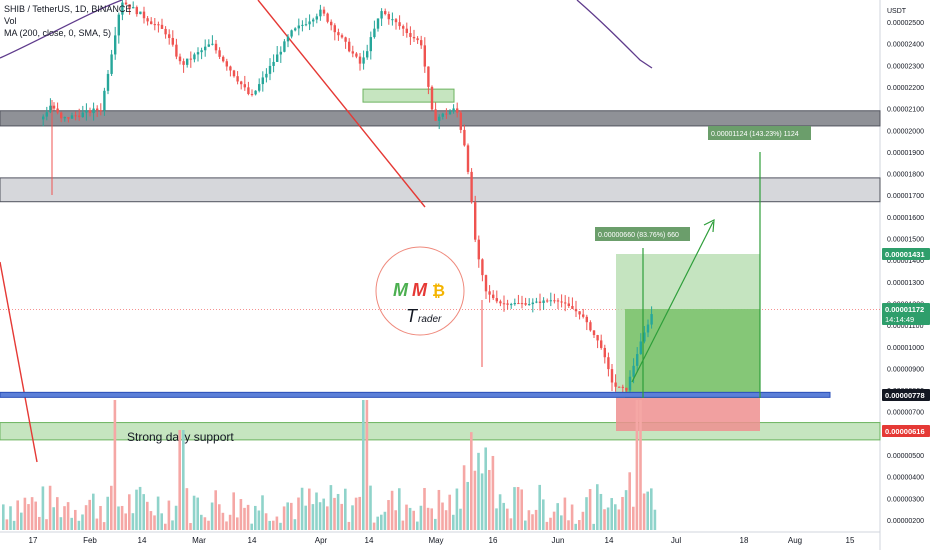 The image size is (932, 550). Describe the element at coordinates (58, 33) in the screenshot. I see `ma-legend: MA (200, close, 0, SMA, 5)` at that location.